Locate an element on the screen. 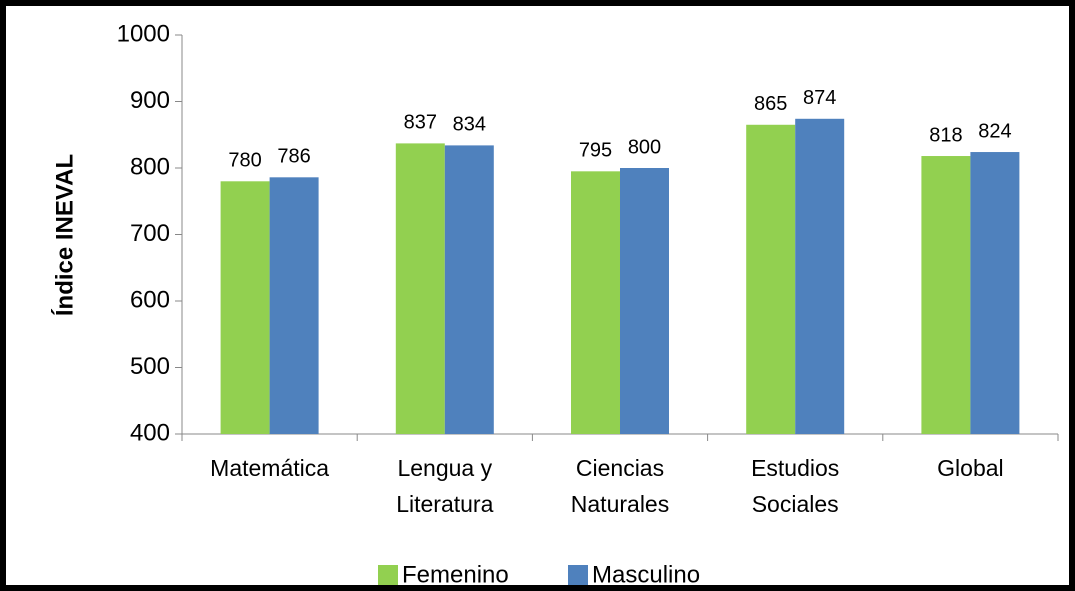 The image size is (1075, 591). y-tick-label: 1000 is located at coordinates (143, 33).